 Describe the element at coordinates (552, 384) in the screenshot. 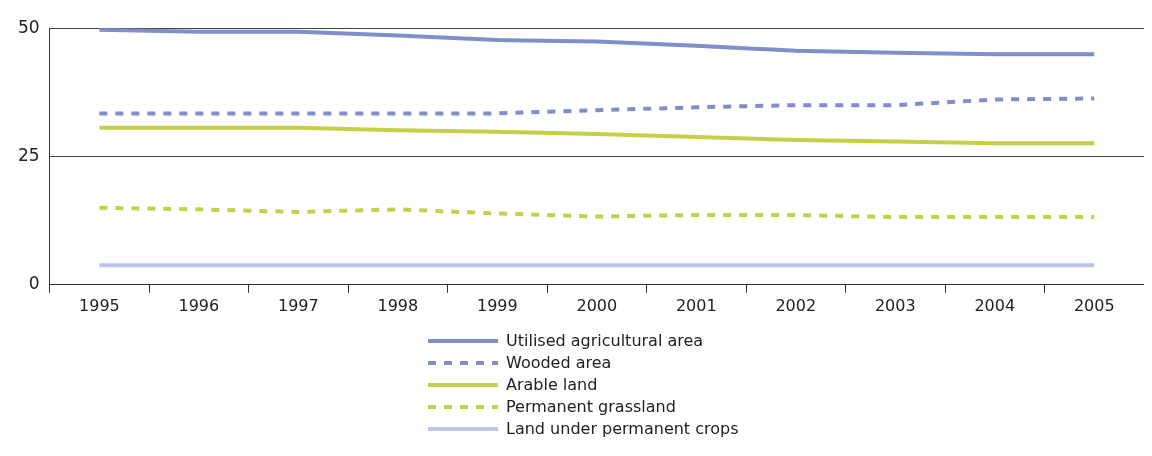

I see `legend-label: Arable land` at that location.